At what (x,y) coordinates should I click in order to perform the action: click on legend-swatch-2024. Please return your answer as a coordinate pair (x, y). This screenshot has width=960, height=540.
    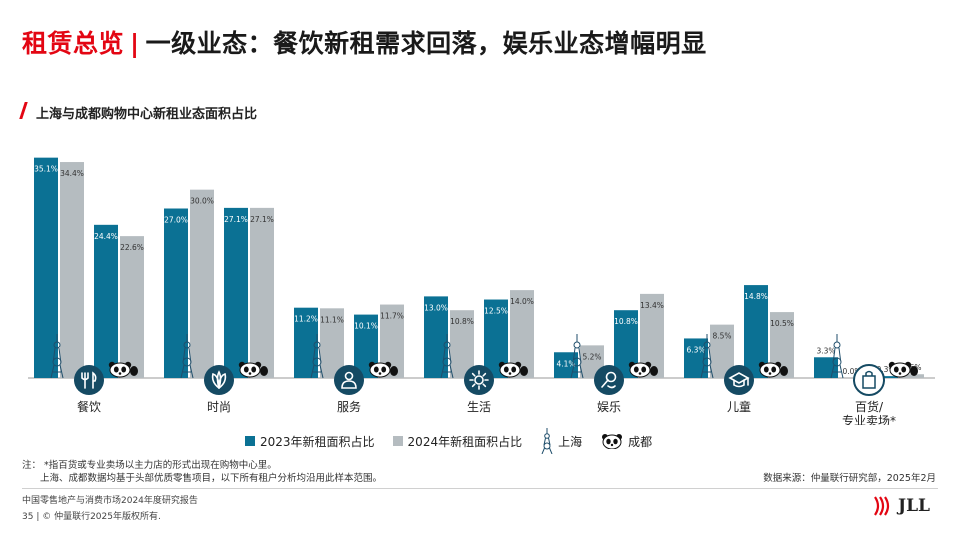
    Looking at the image, I should click on (397, 441).